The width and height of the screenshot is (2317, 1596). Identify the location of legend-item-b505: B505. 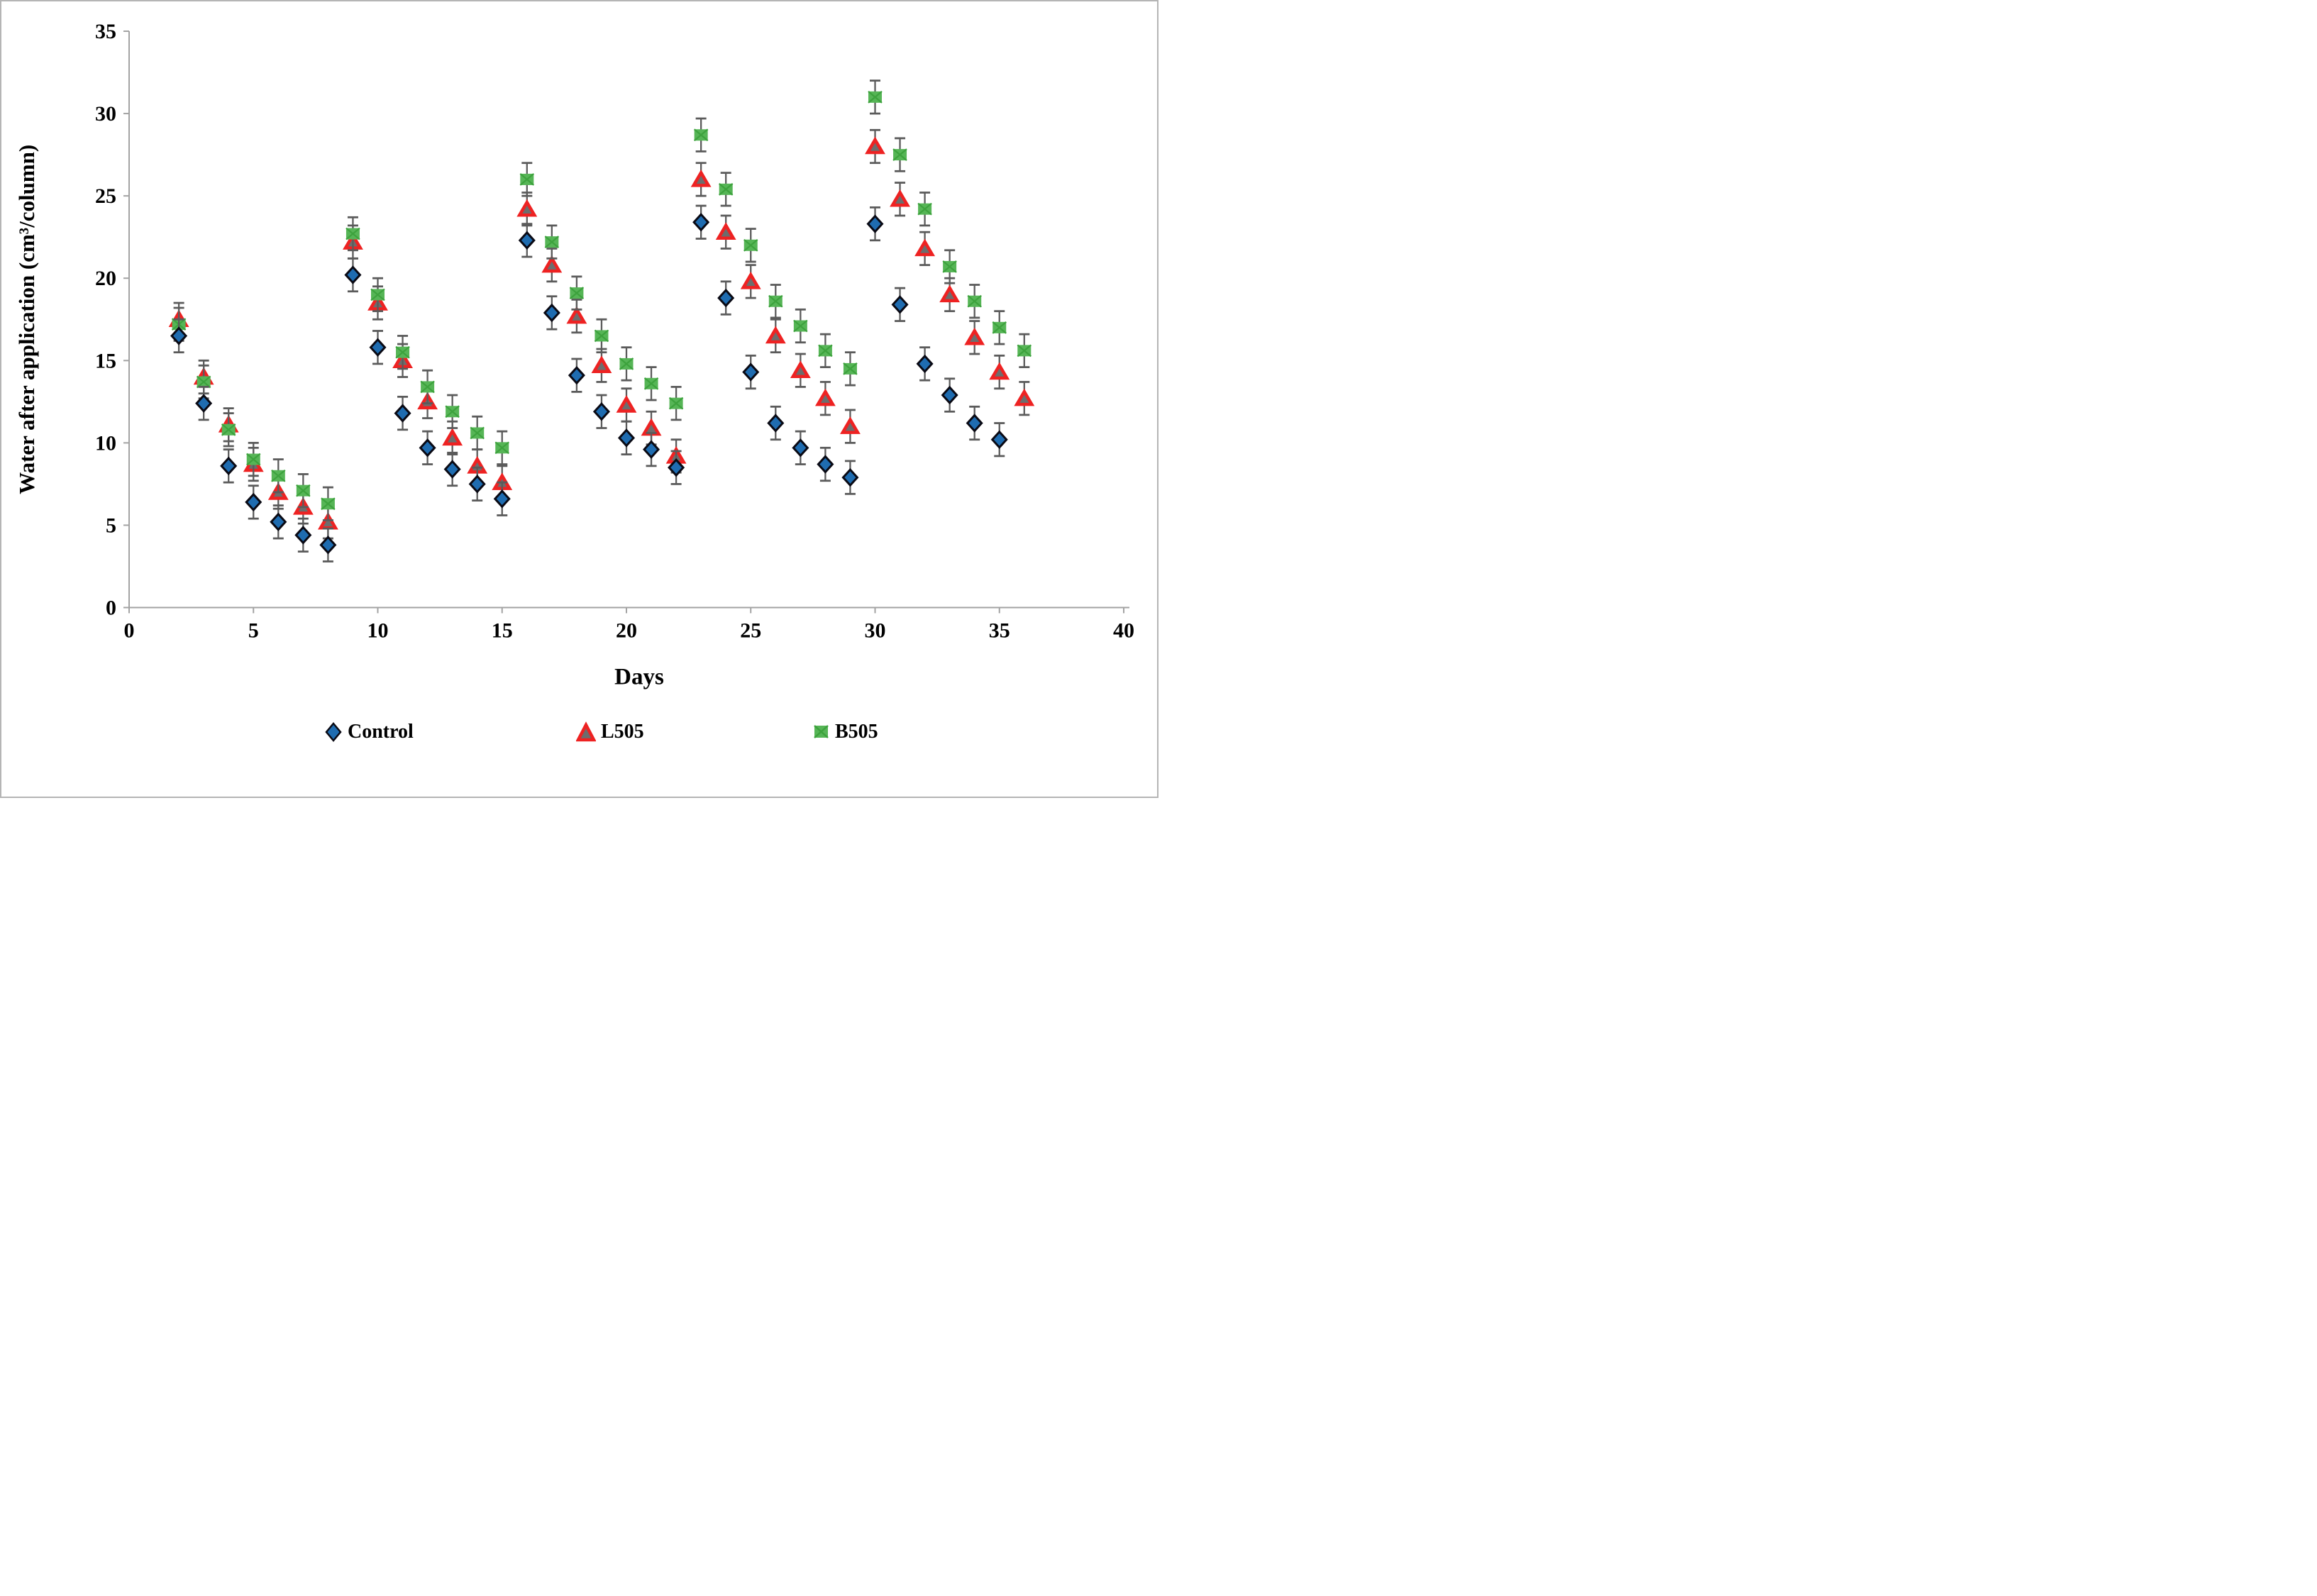
(845, 732).